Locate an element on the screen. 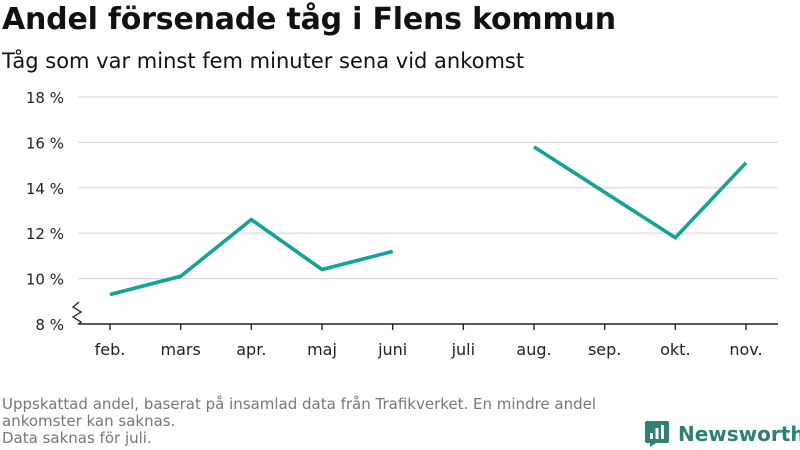  x-tick-label: nov. is located at coordinates (745, 349).